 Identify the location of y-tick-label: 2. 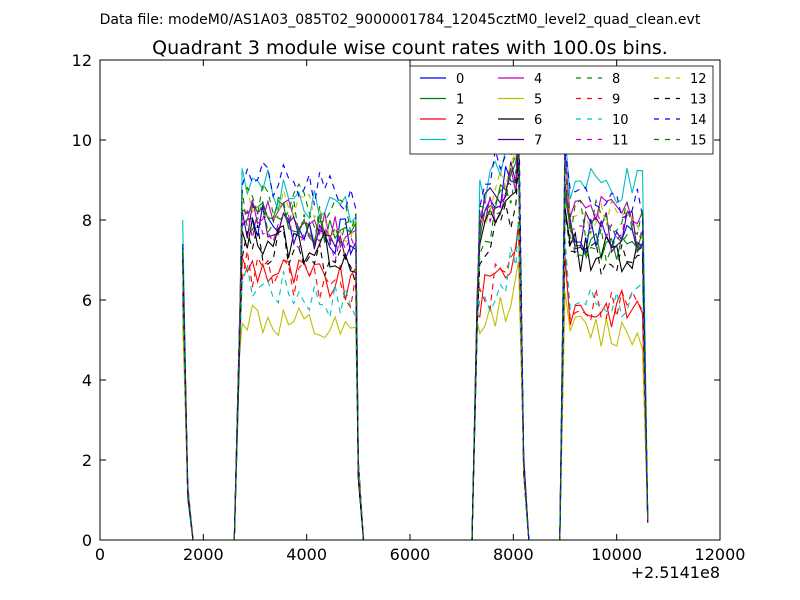
(87, 460).